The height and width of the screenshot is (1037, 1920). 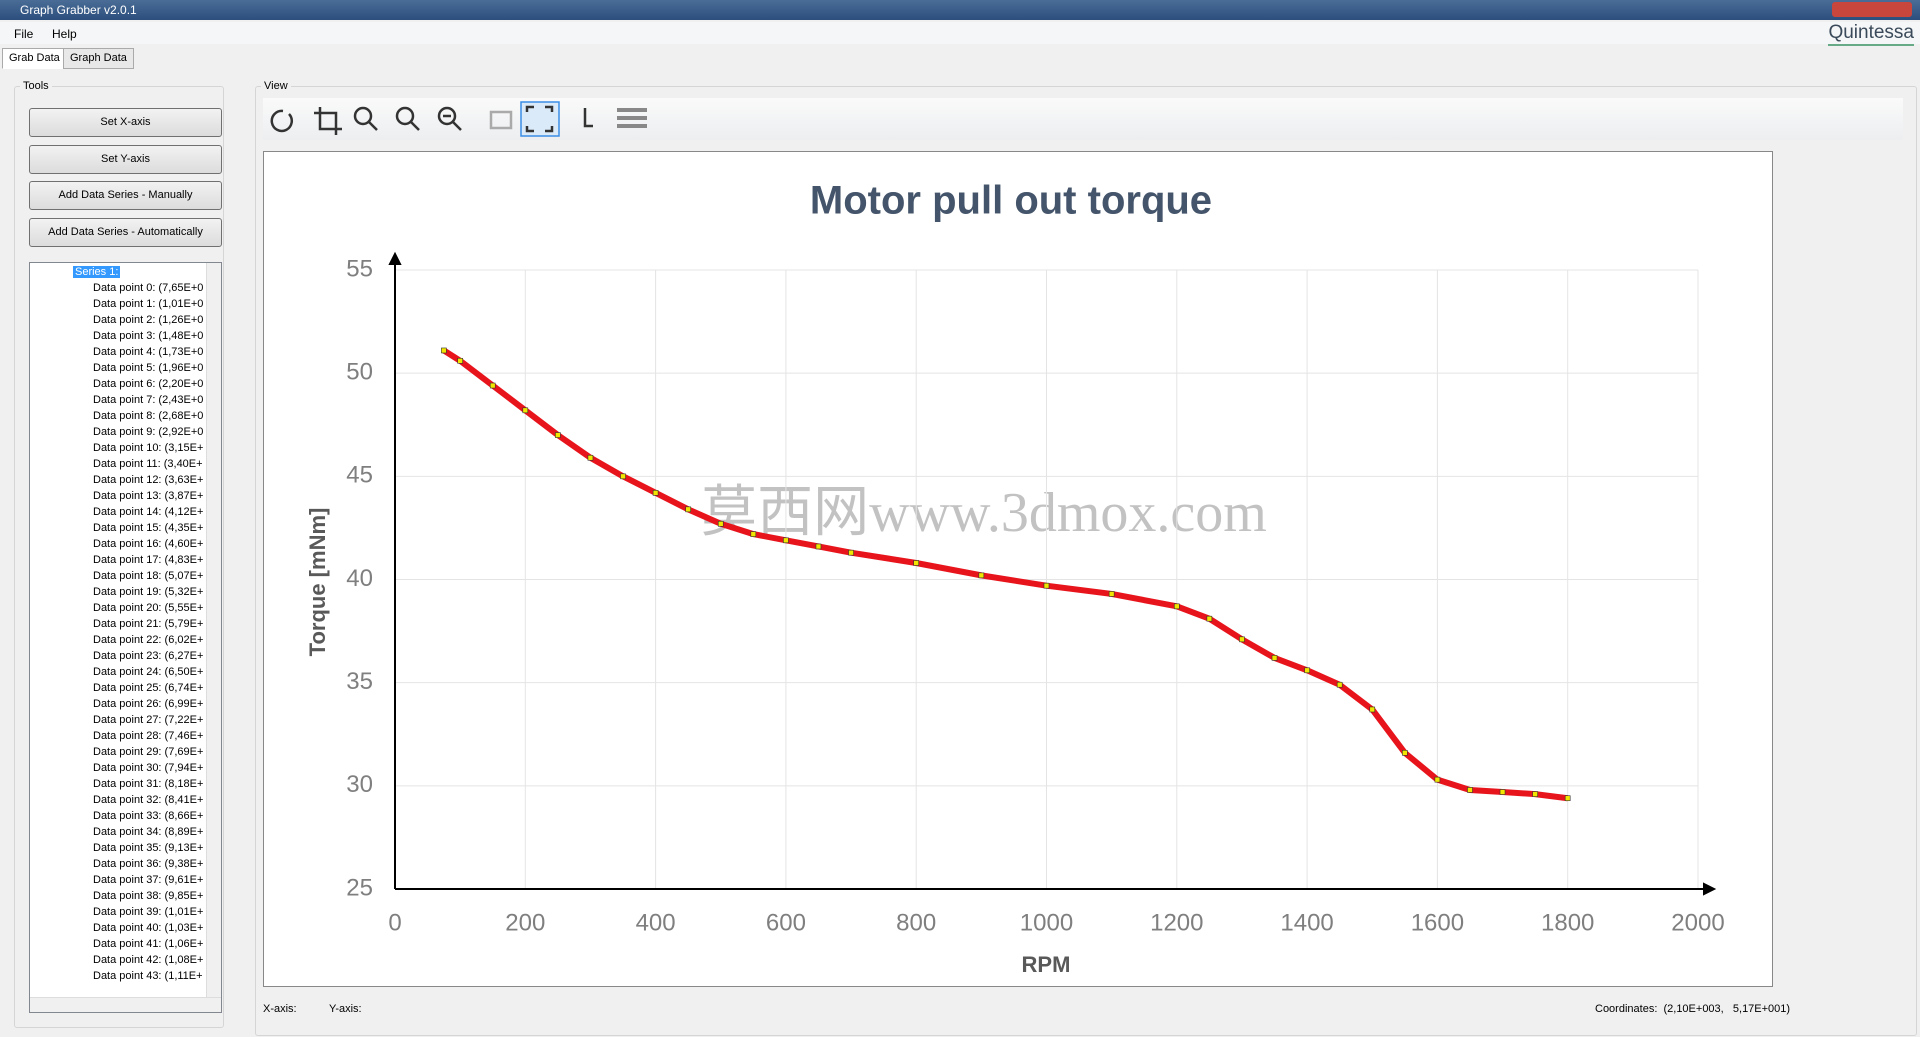 I want to click on tree-item: Data point 10: (3,15E+0, so click(x=148, y=448).